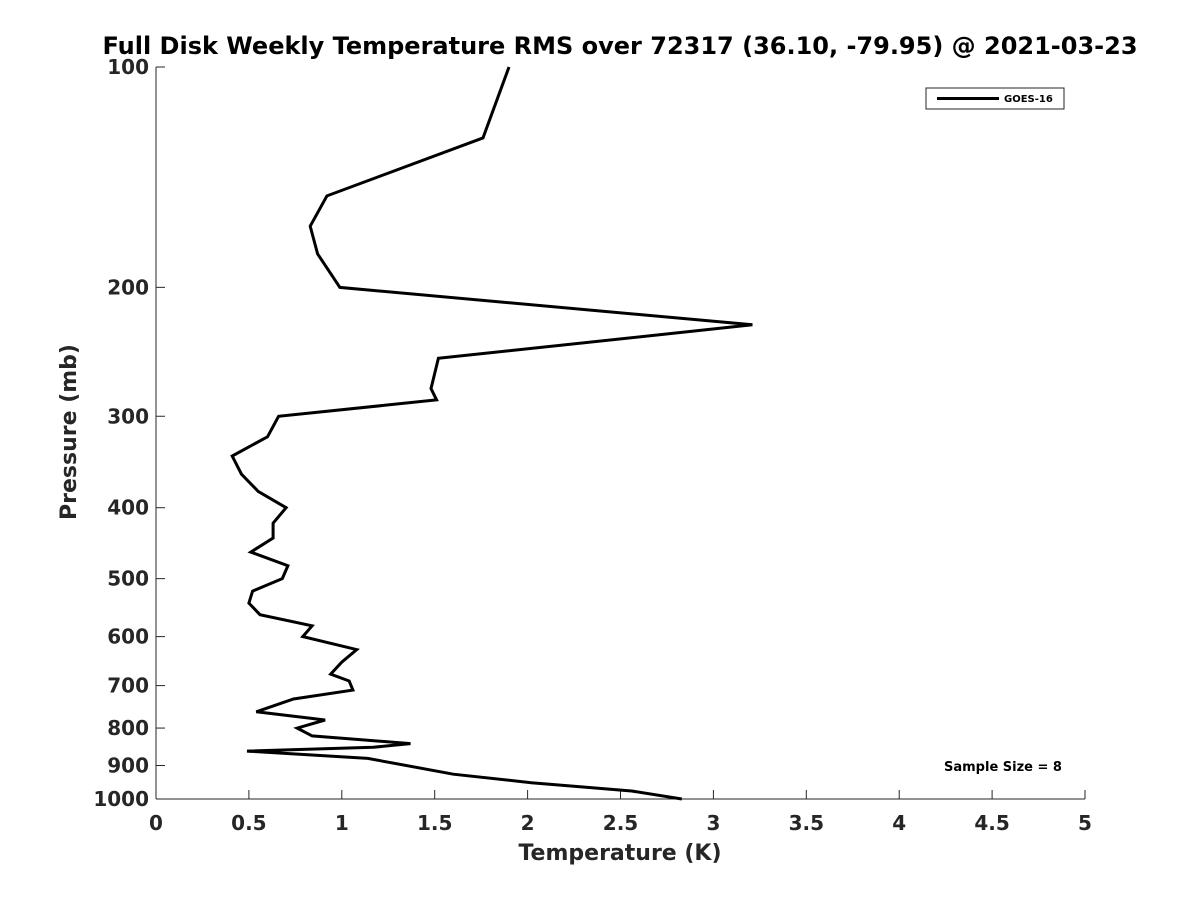  I want to click on y-tick-label: 400, so click(128, 508).